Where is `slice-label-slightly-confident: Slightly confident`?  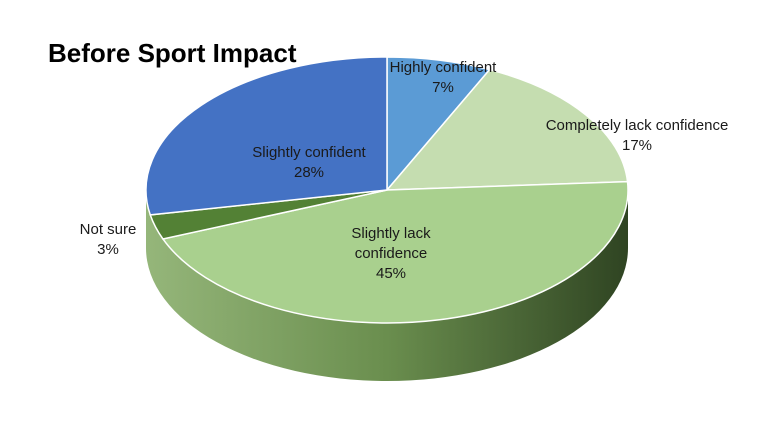 slice-label-slightly-confident: Slightly confident is located at coordinates (309, 152).